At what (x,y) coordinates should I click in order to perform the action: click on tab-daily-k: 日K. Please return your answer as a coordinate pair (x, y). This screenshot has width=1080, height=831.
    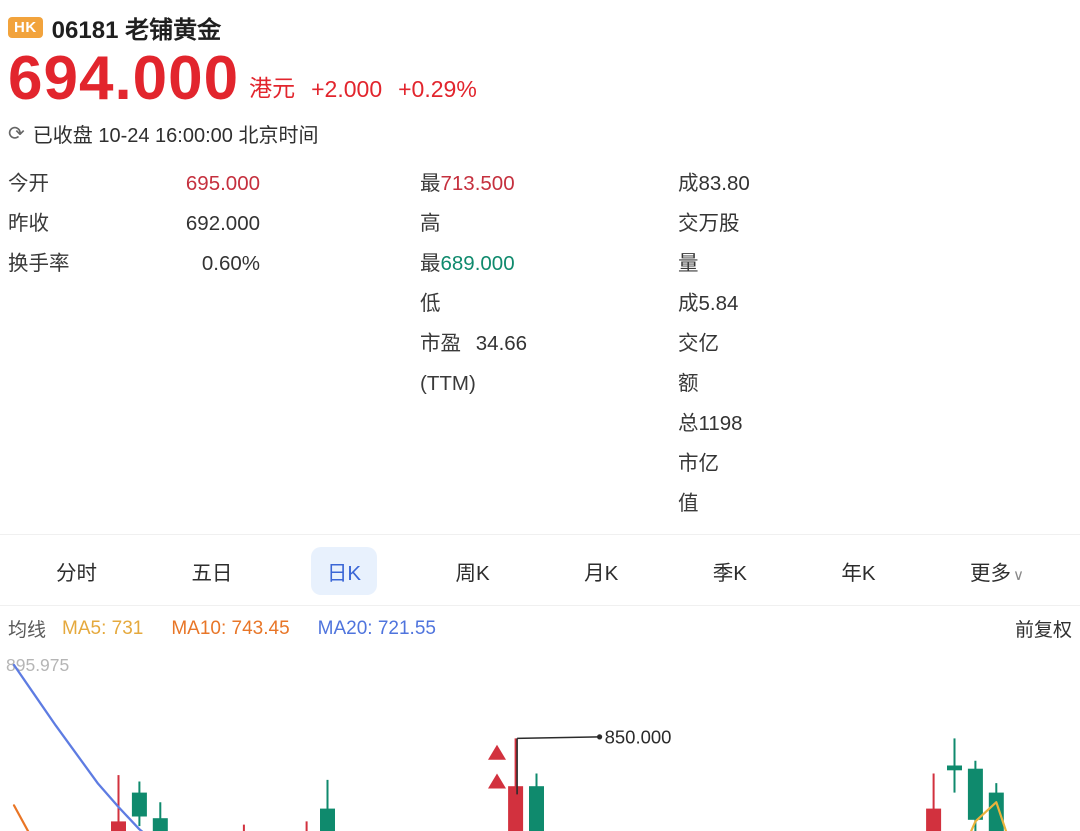
    Looking at the image, I should click on (344, 571).